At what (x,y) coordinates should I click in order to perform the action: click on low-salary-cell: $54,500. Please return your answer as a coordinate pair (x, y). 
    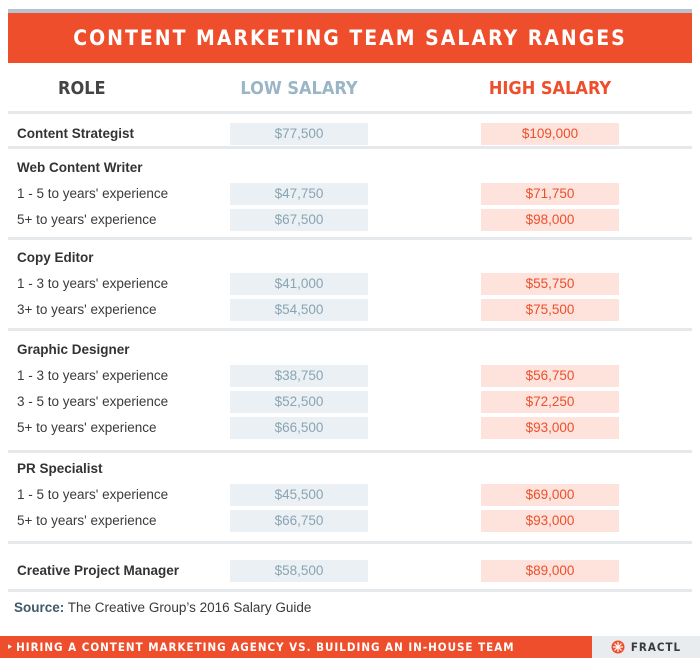
    Looking at the image, I should click on (299, 310).